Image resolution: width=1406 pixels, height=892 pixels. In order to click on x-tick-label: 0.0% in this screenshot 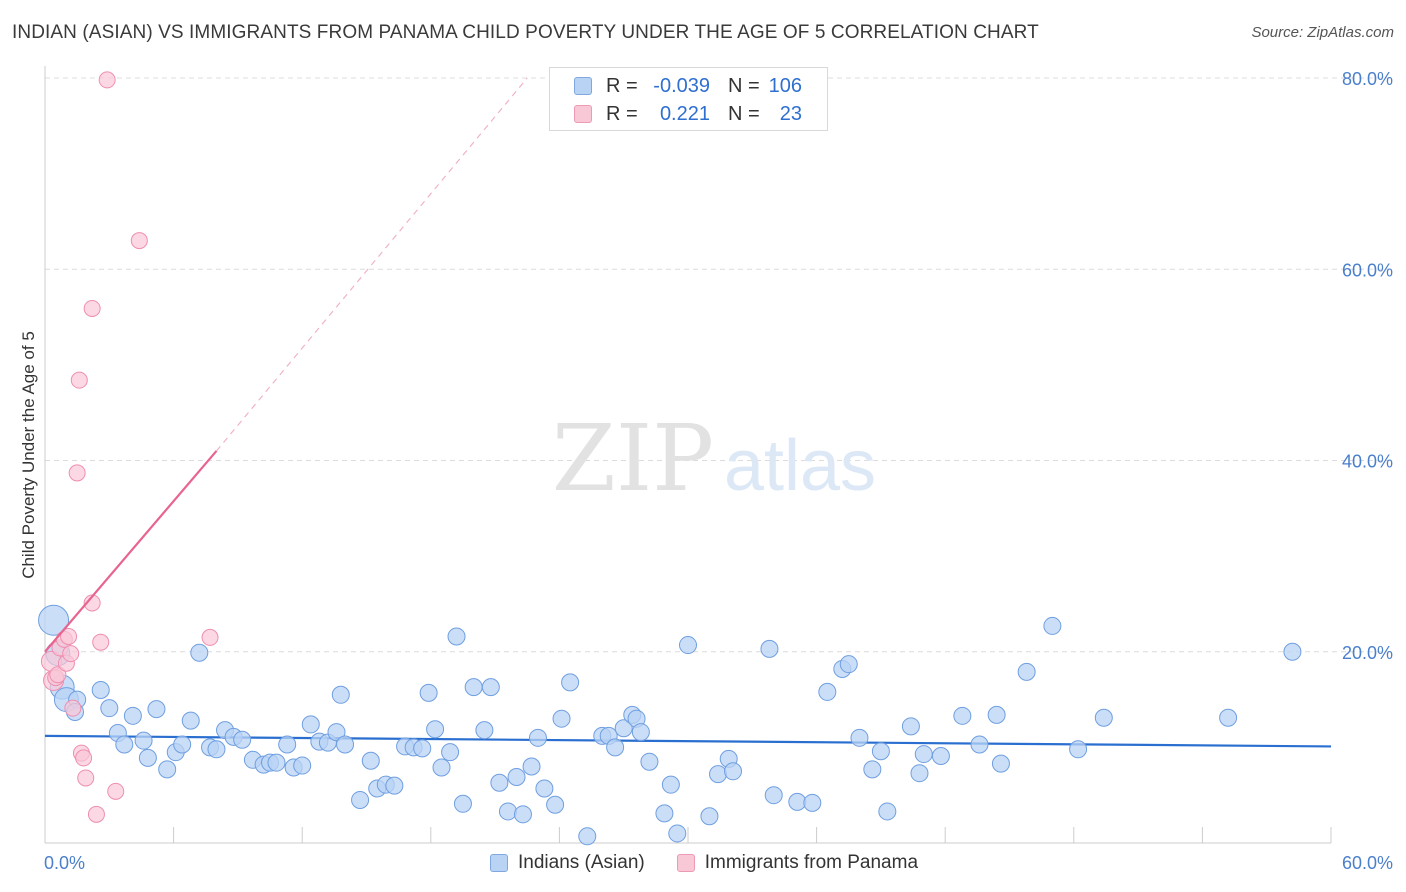, I will do `click(64, 863)`.